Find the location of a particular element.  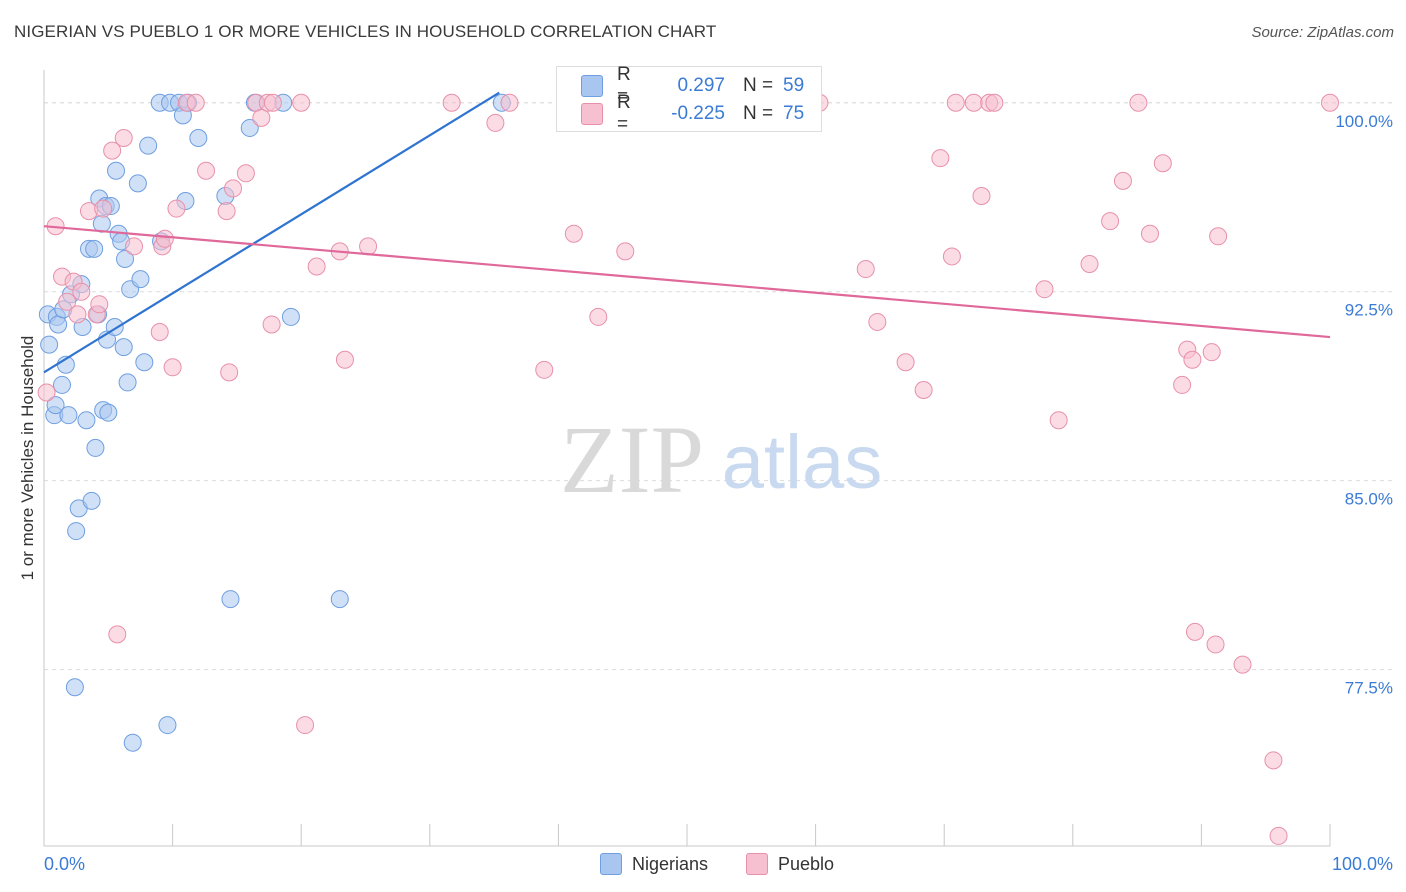

x-tick-label: 100.0% is located at coordinates (1362, 864).